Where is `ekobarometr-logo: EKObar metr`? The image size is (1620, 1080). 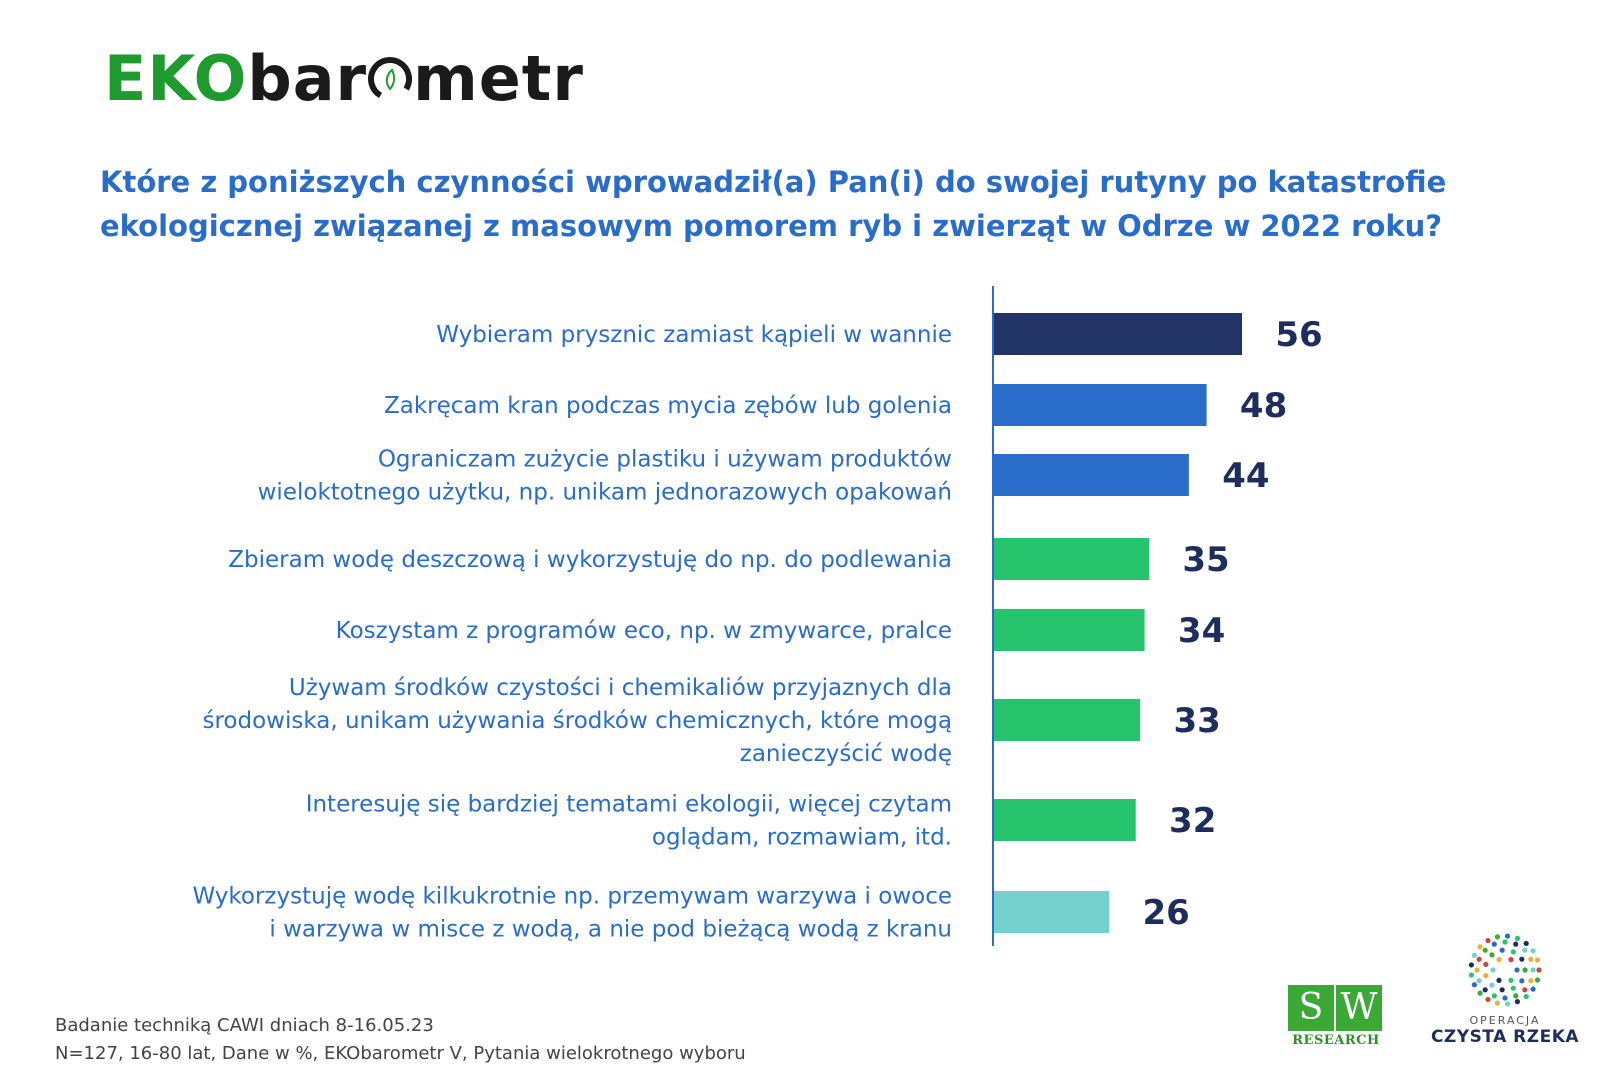
ekobarometr-logo: EKObar metr is located at coordinates (344, 79).